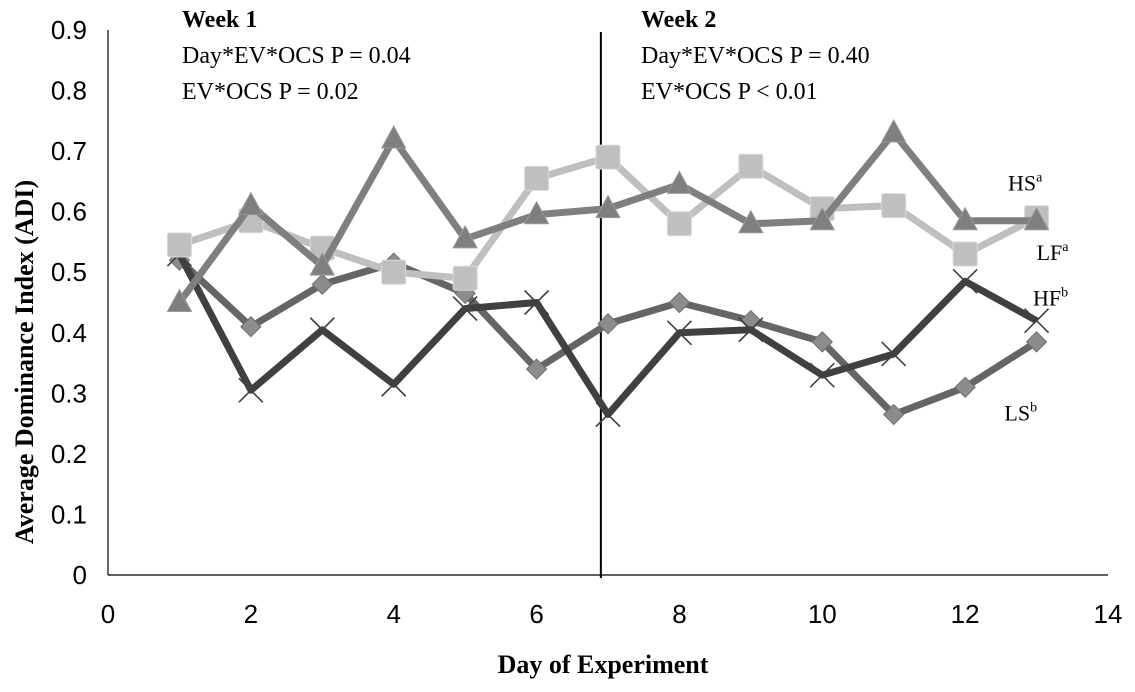  What do you see at coordinates (1020, 413) in the screenshot?
I see `series-label-ls: LSb` at bounding box center [1020, 413].